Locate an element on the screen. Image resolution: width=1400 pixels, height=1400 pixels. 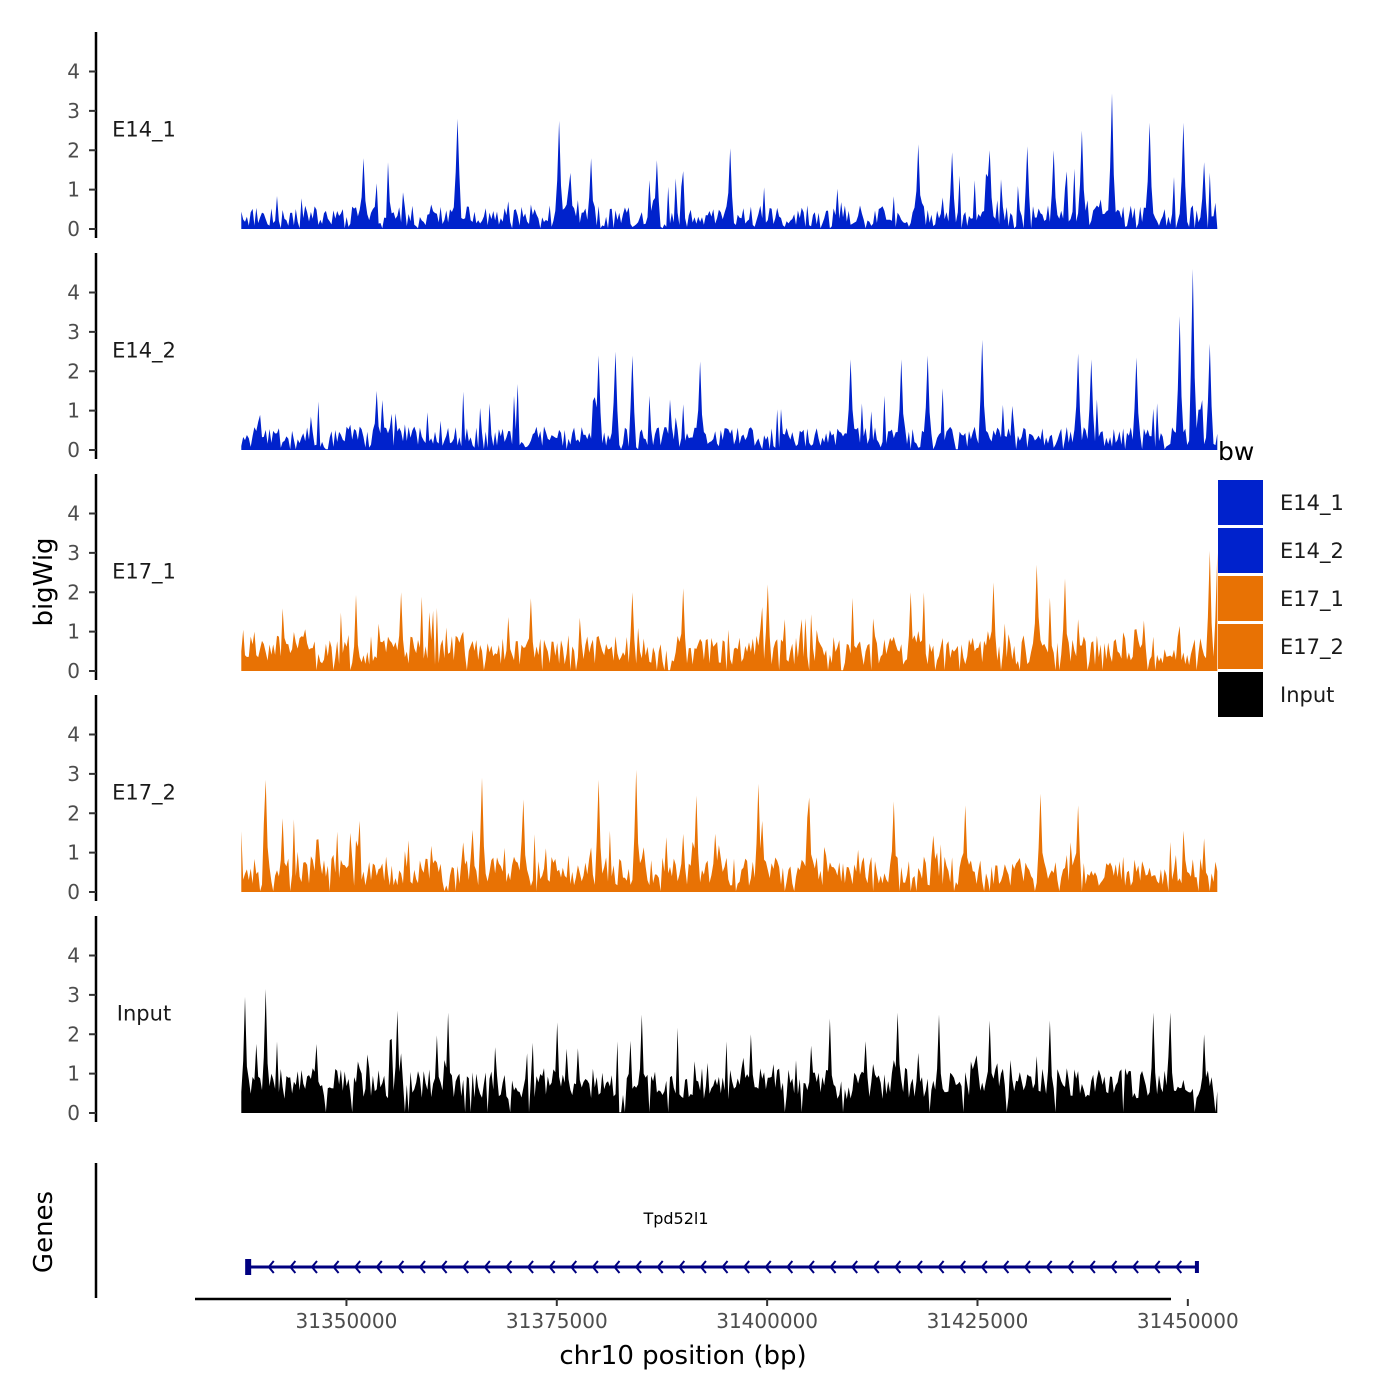
x-axis: 31350000 31375000 31400000 31425000 31450000 is located at coordinates (717, 1315).